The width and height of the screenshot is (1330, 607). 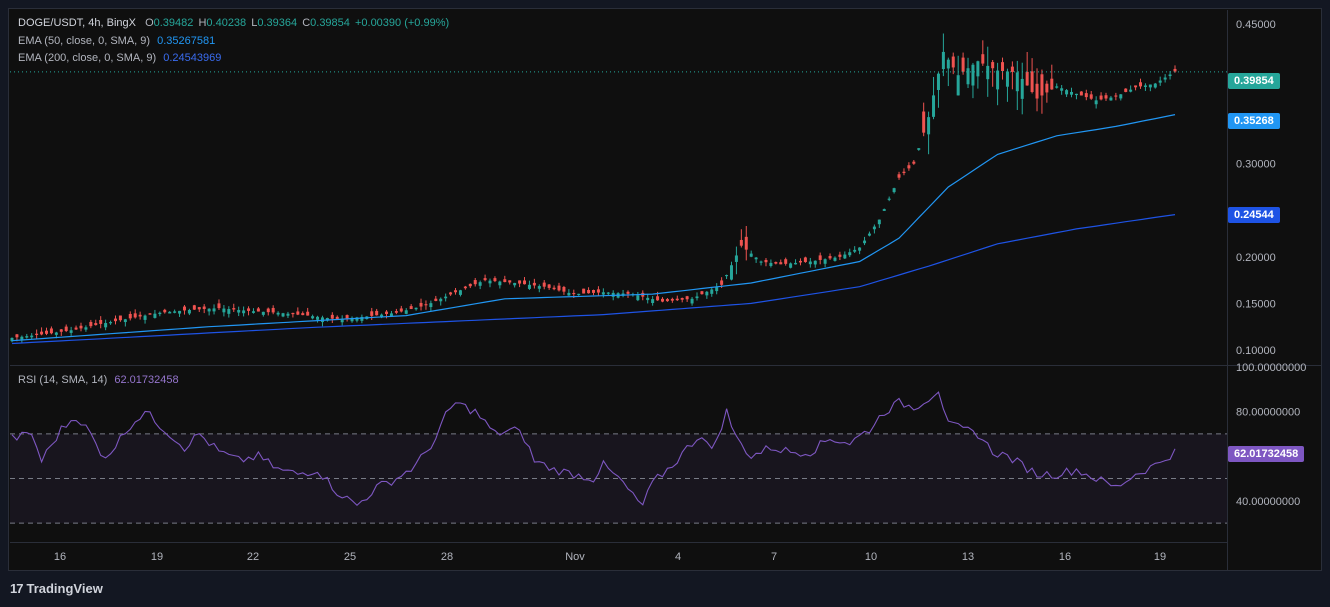 What do you see at coordinates (1254, 121) in the screenshot?
I see `ema50-badge: 0.35268` at bounding box center [1254, 121].